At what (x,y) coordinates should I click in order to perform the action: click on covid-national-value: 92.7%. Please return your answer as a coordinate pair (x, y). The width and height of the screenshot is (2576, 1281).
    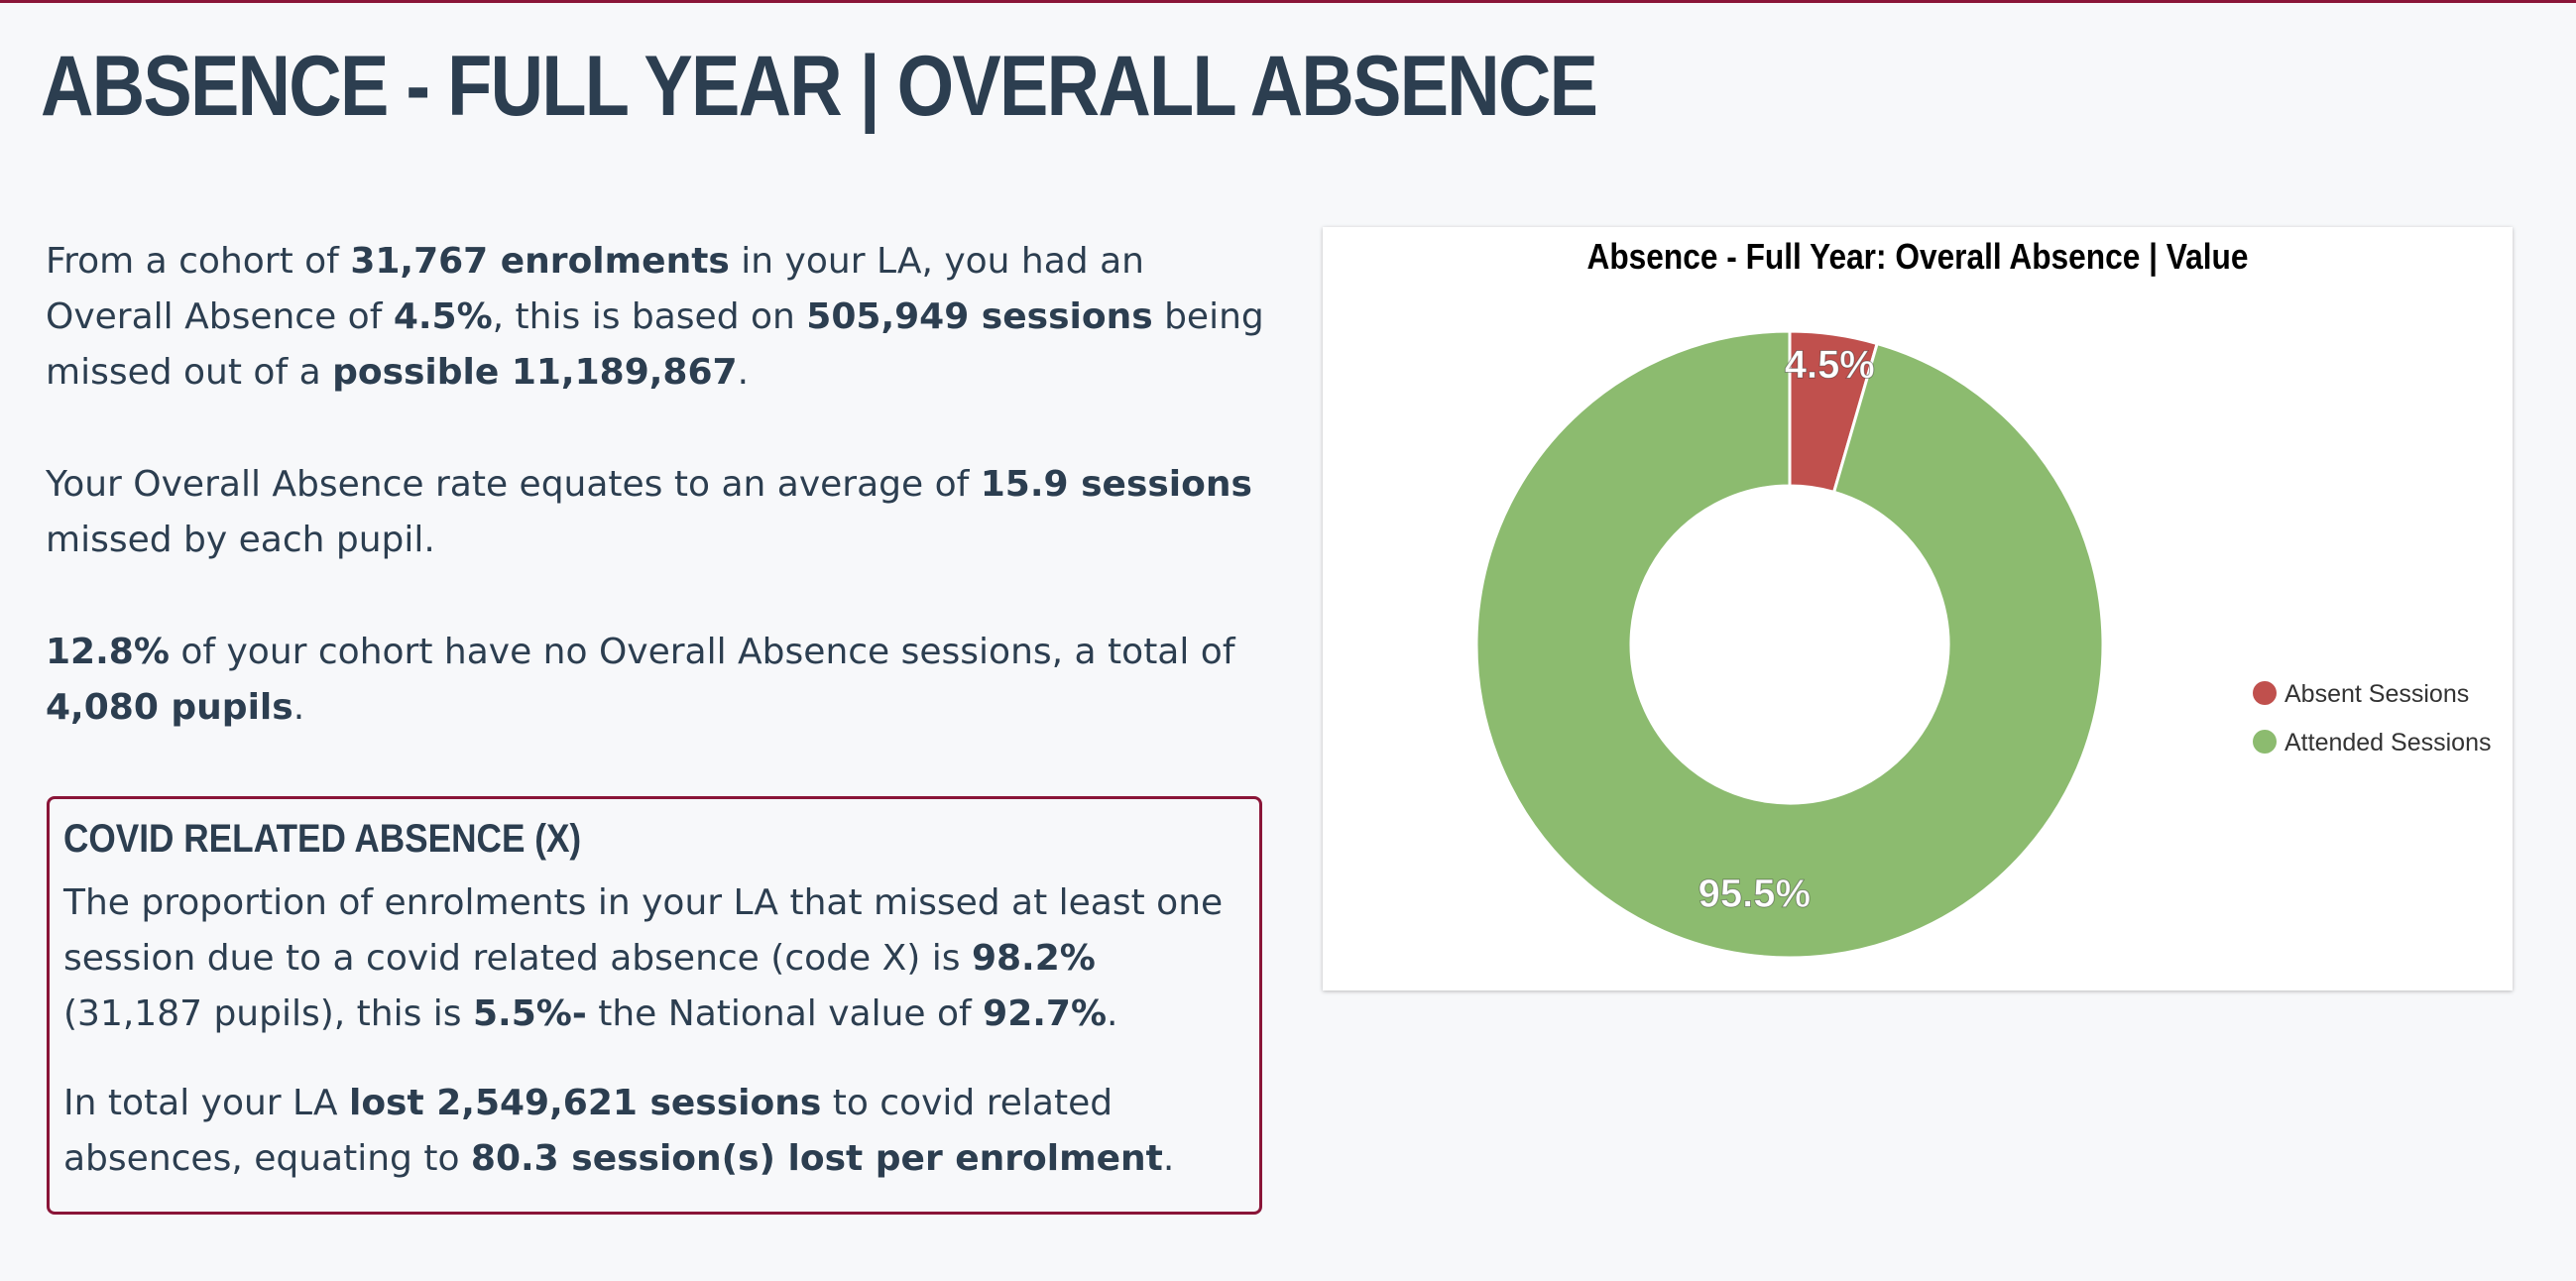
    Looking at the image, I should click on (1045, 1014).